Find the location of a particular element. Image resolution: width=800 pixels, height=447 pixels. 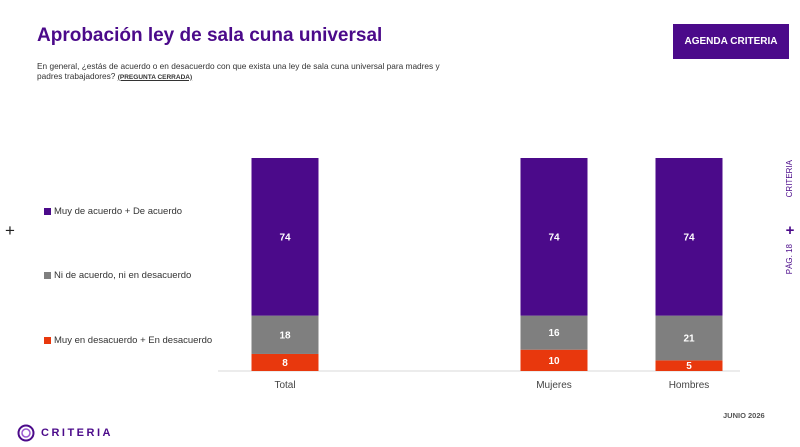

category-label-total: Total is located at coordinates (284, 385).